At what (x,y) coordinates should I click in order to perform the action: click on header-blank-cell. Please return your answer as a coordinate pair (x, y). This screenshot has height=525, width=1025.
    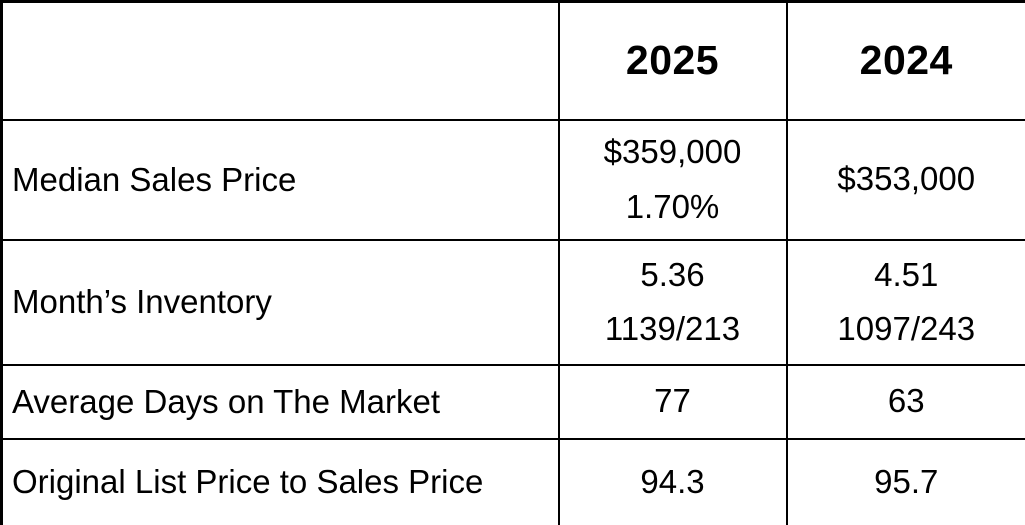
    Looking at the image, I should click on (280, 60).